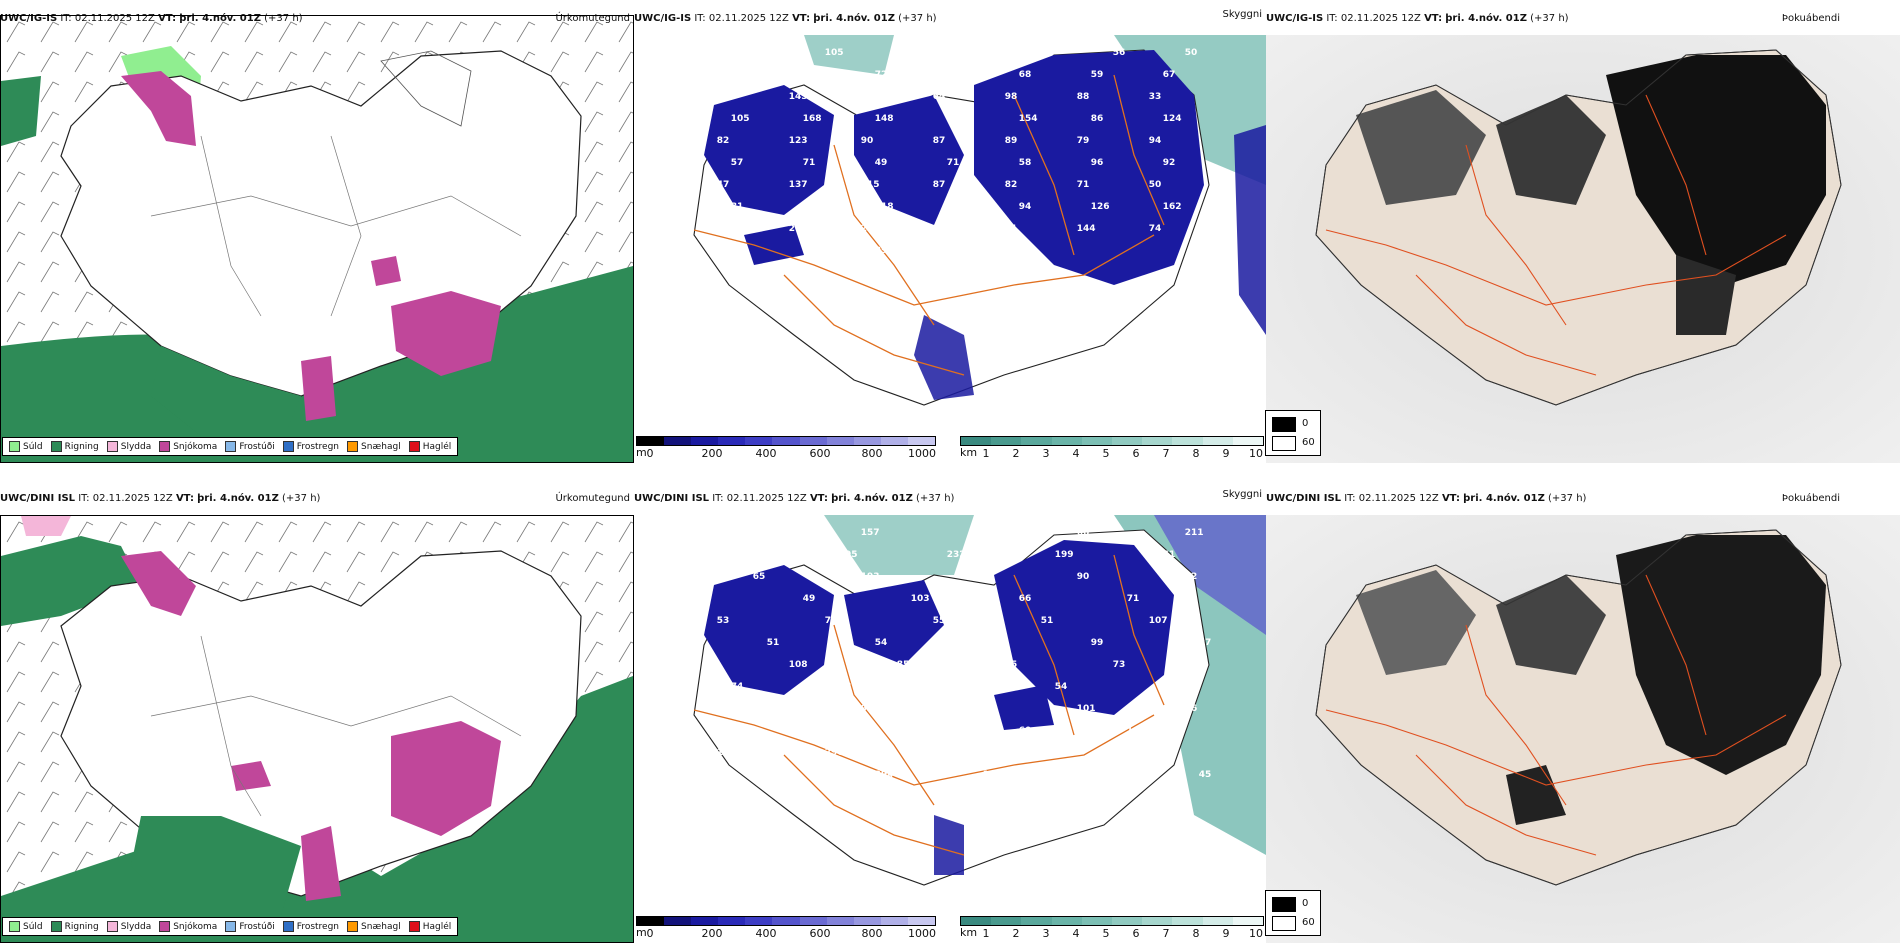  Describe the element at coordinates (939, 141) in the screenshot. I see `visibility-value-label: 87` at that location.